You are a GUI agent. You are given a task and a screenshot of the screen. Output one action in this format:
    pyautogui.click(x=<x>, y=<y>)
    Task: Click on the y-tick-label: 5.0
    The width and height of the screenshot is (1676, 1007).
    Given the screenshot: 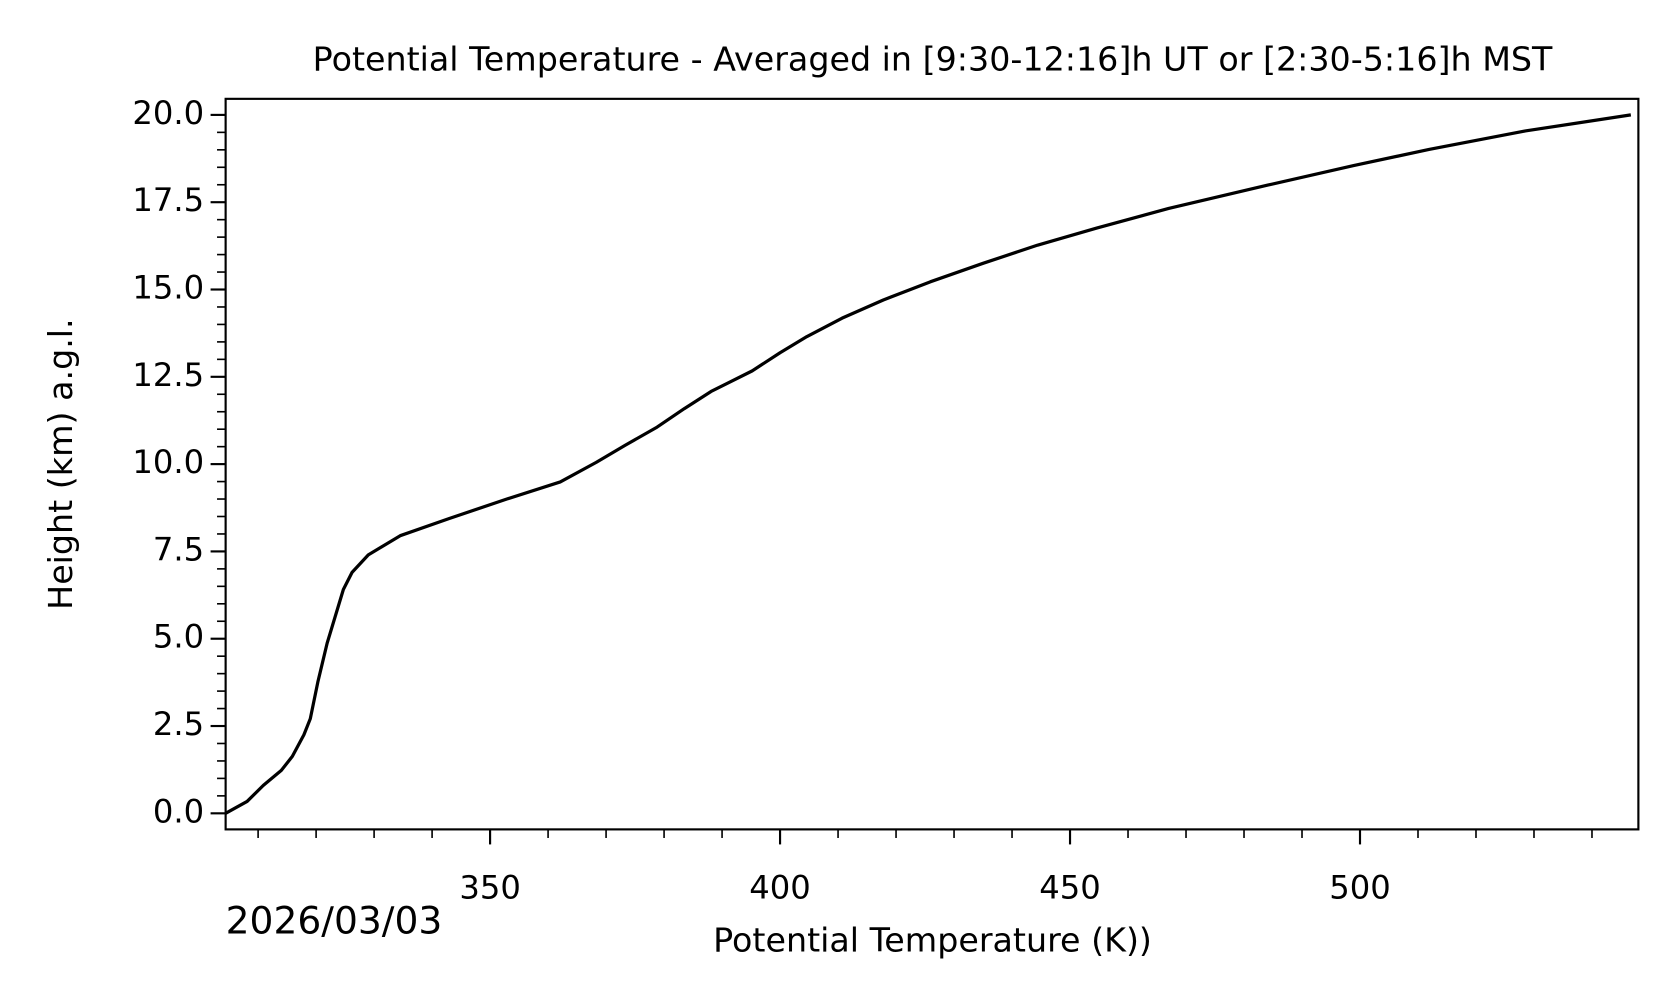 What is the action you would take?
    pyautogui.click(x=178, y=637)
    